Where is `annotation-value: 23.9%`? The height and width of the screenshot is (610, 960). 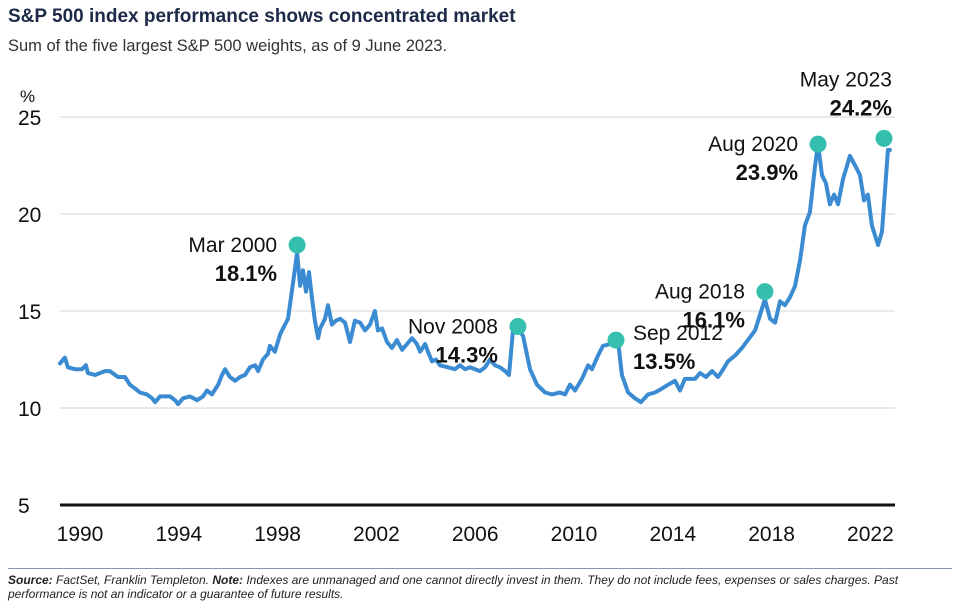
annotation-value: 23.9% is located at coordinates (767, 172).